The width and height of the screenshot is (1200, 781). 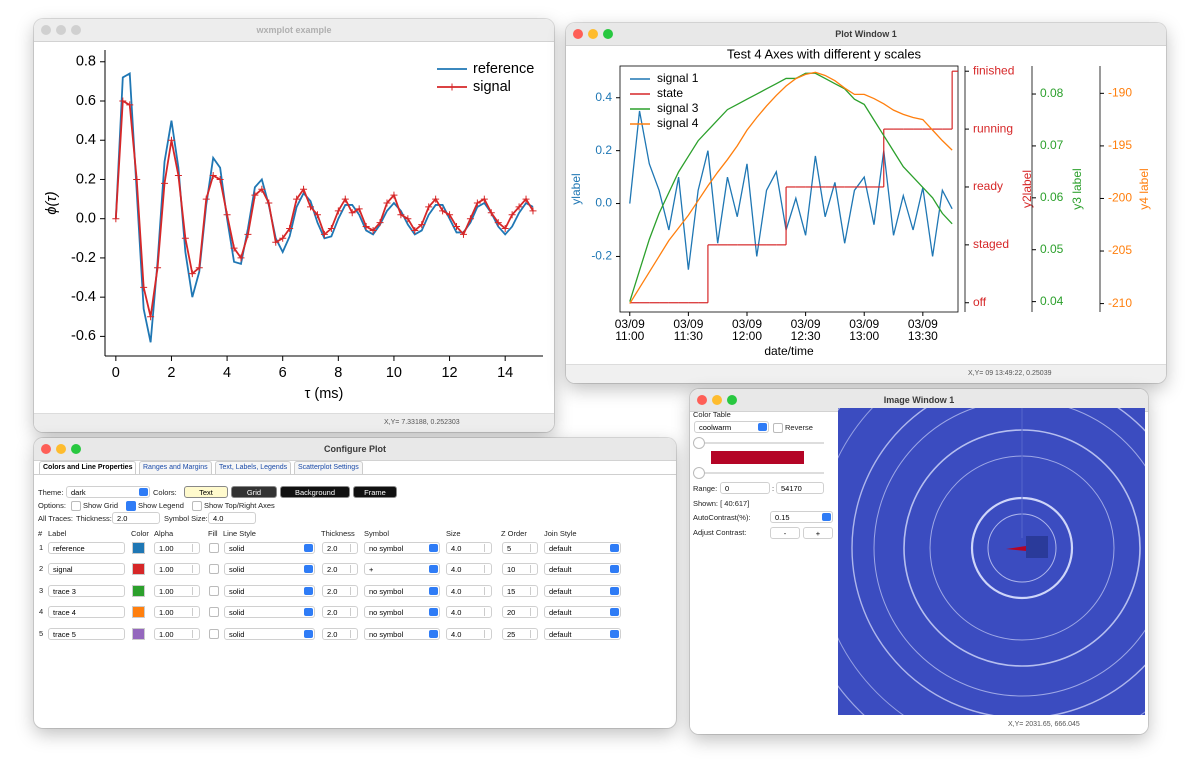 I want to click on label-input: trace 3, so click(x=86, y=590).